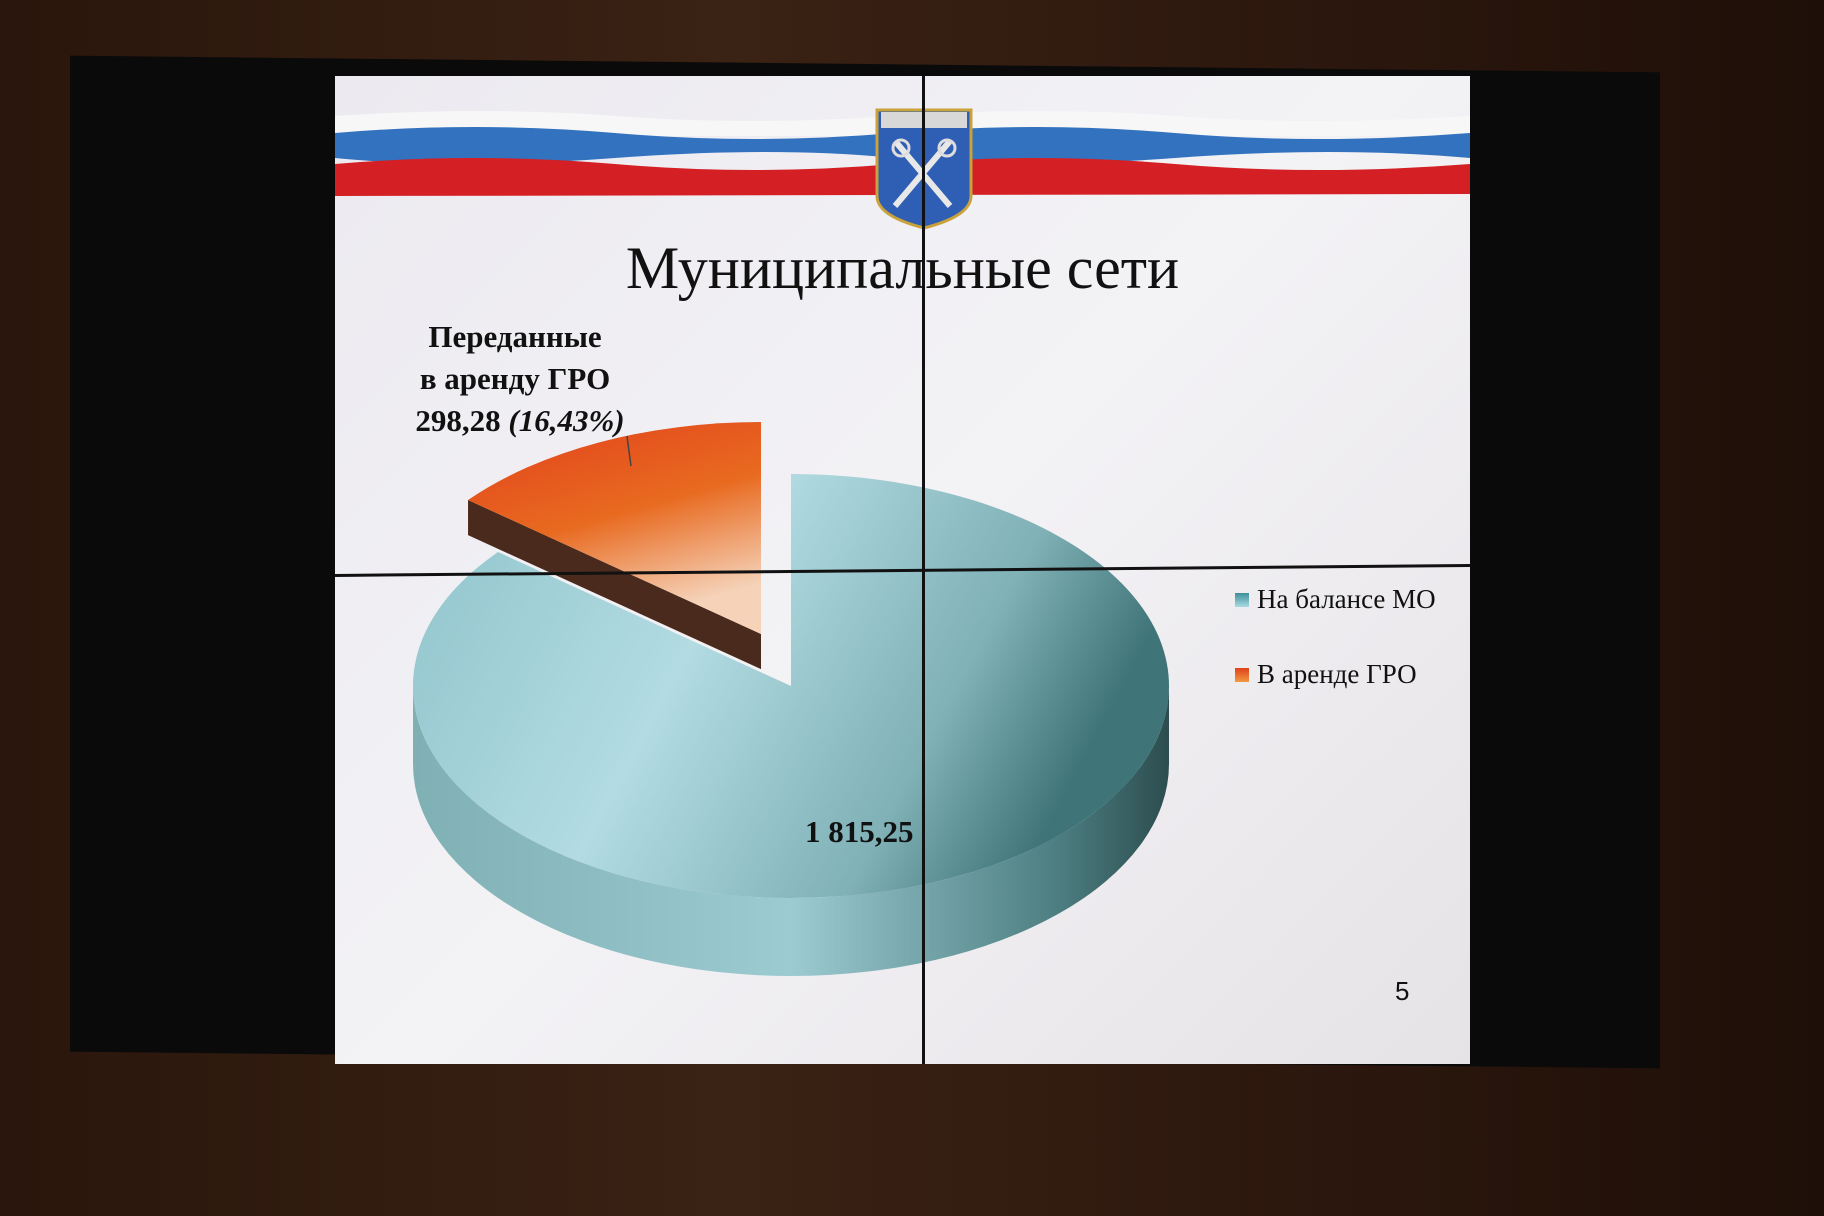 This screenshot has height=1216, width=1824. What do you see at coordinates (566, 420) in the screenshot?
I see `slice-percent: (16,43%)` at bounding box center [566, 420].